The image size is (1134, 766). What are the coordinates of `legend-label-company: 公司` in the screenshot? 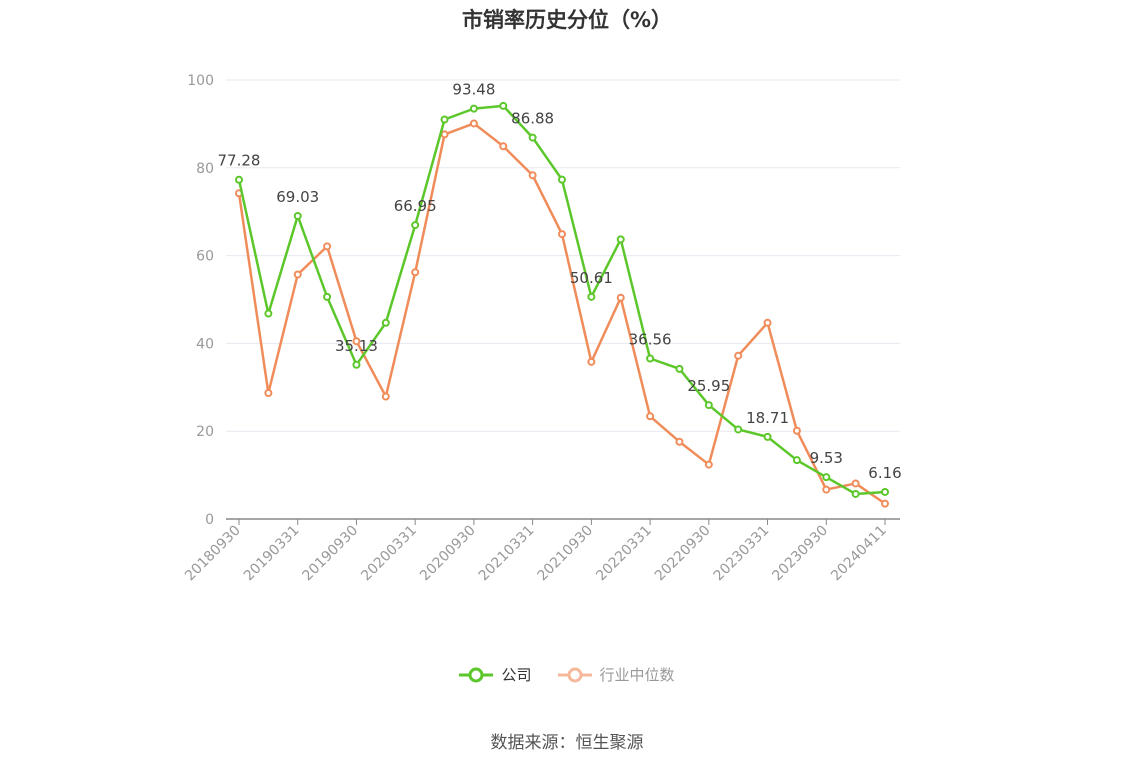 It's located at (516, 675).